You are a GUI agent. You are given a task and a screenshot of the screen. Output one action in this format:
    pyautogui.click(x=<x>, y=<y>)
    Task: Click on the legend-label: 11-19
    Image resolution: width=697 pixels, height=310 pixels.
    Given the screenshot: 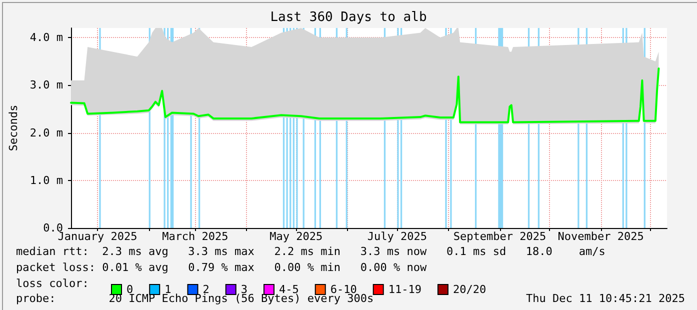 What is the action you would take?
    pyautogui.click(x=405, y=289)
    